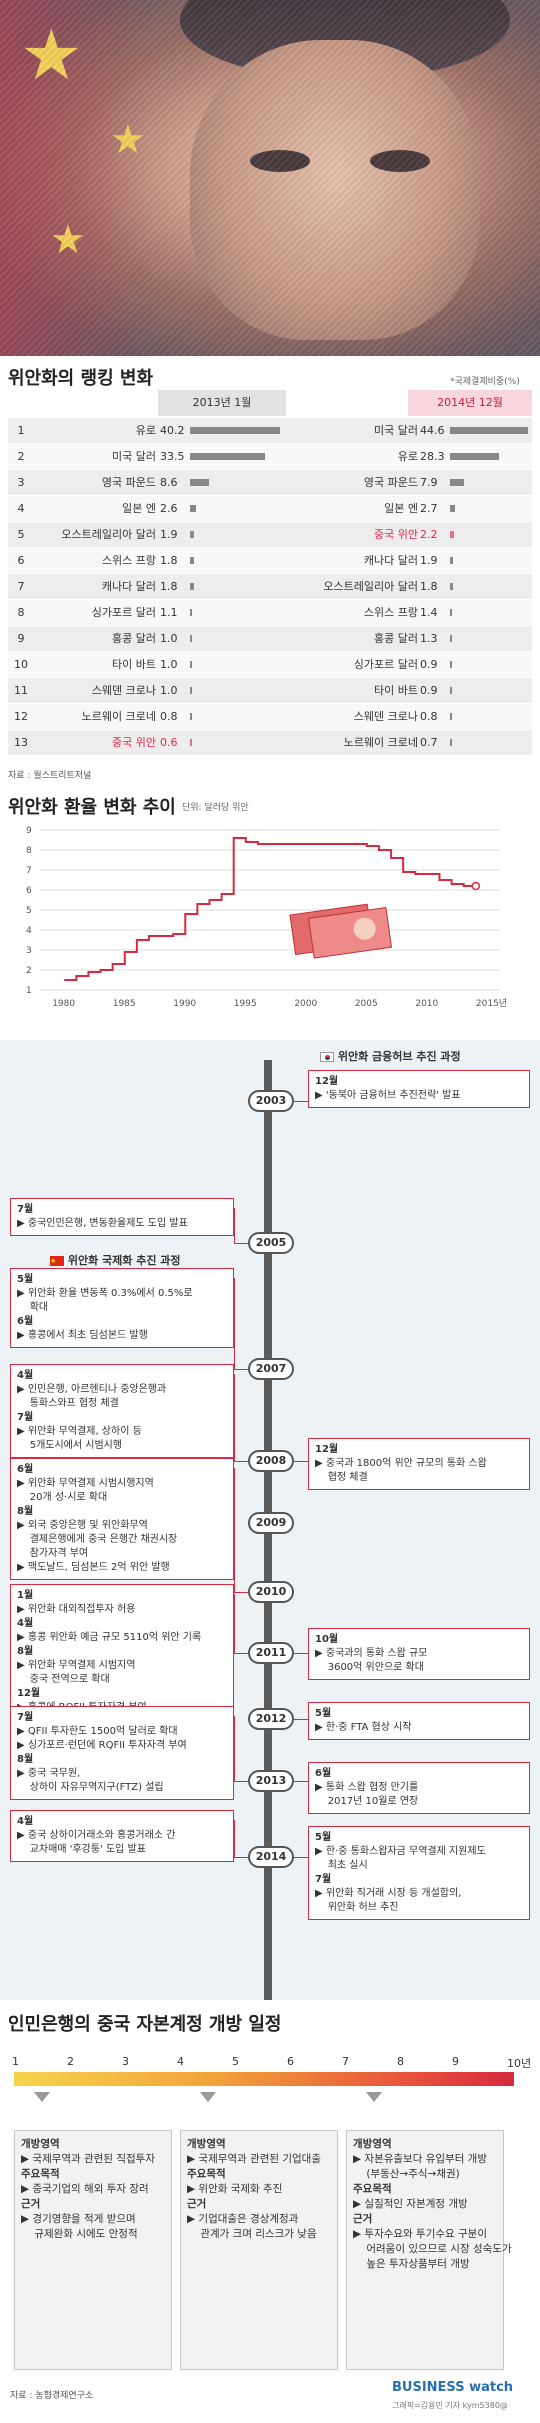  Describe the element at coordinates (429, 482) in the screenshot. I see `value-2014: 7.9` at that location.